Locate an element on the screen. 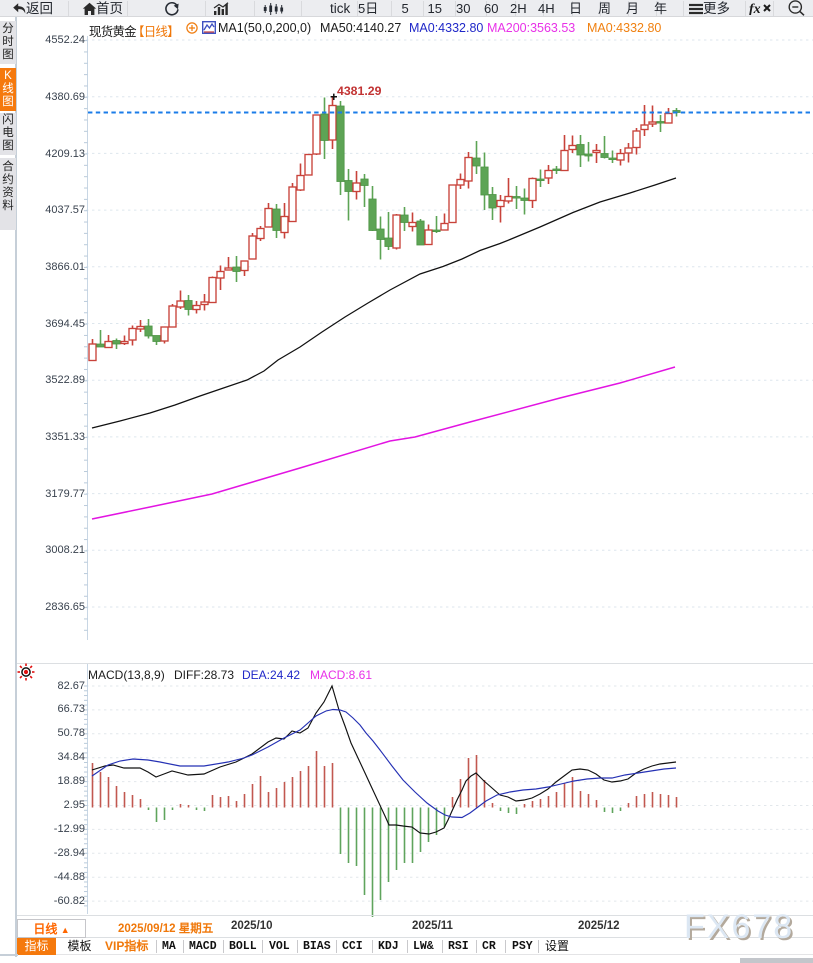 This screenshot has width=813, height=963. svg-text: fx is located at coordinates (755, 8).